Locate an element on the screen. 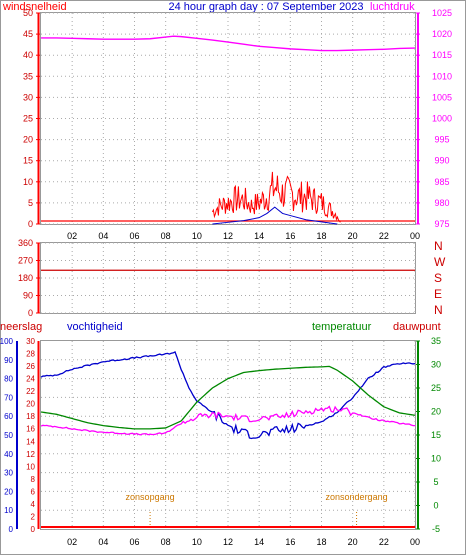  sunset-label: zonsondergang is located at coordinates (357, 497).